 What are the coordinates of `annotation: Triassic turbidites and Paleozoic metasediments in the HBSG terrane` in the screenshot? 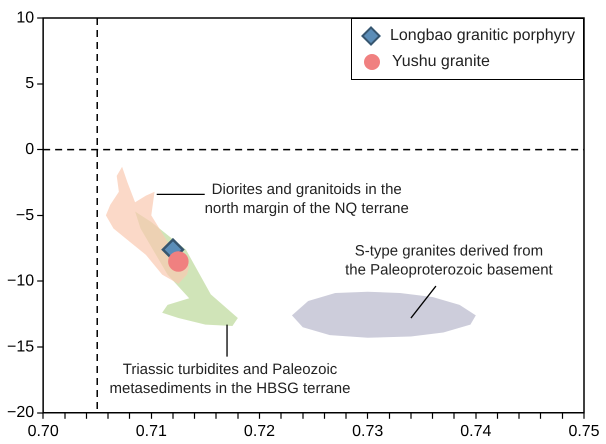 It's located at (230, 379).